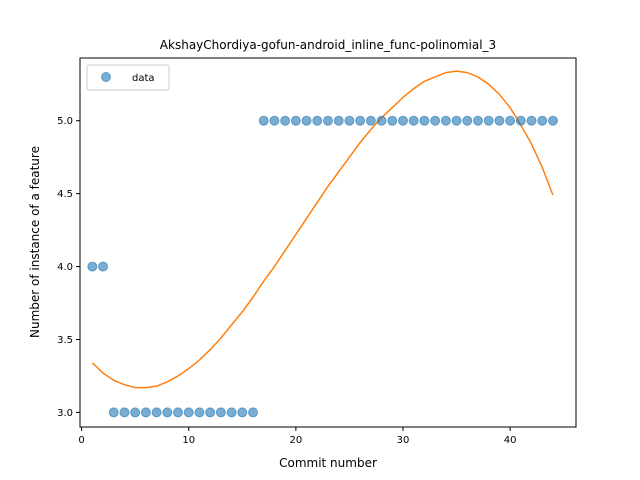 The image size is (640, 480). What do you see at coordinates (65, 340) in the screenshot?
I see `y-tick-label: 3.5` at bounding box center [65, 340].